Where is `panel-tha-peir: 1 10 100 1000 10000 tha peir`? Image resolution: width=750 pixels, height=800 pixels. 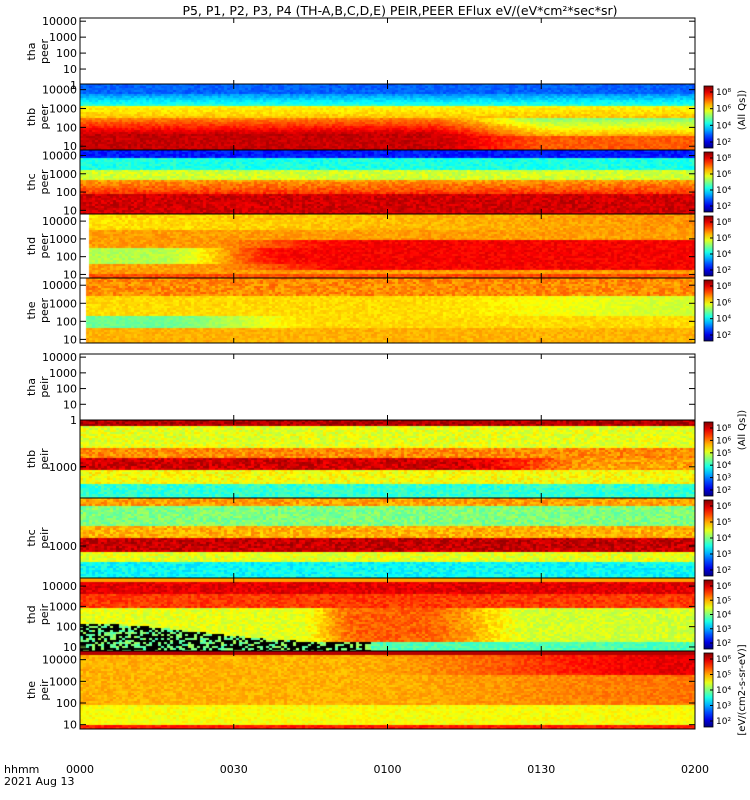
panel-tha-peir: 1 10 100 1000 10000 tha peir is located at coordinates (360, 389).